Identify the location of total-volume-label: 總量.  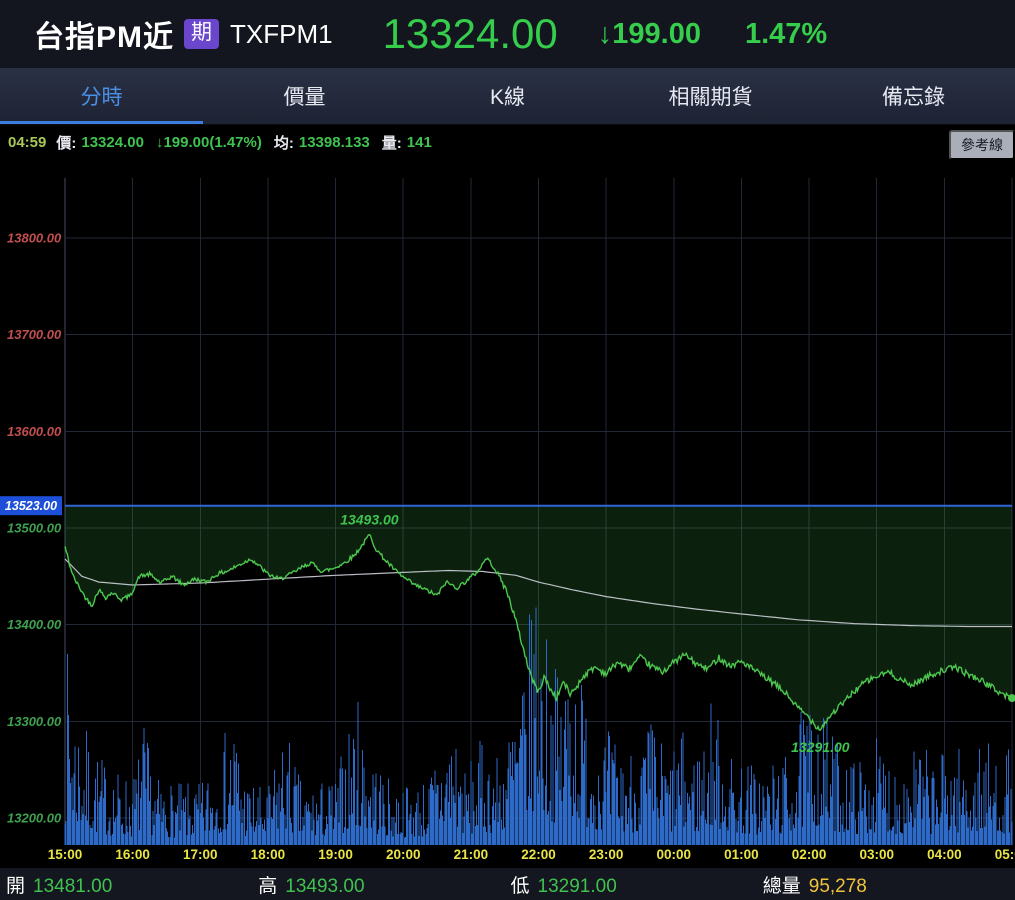
(781, 886).